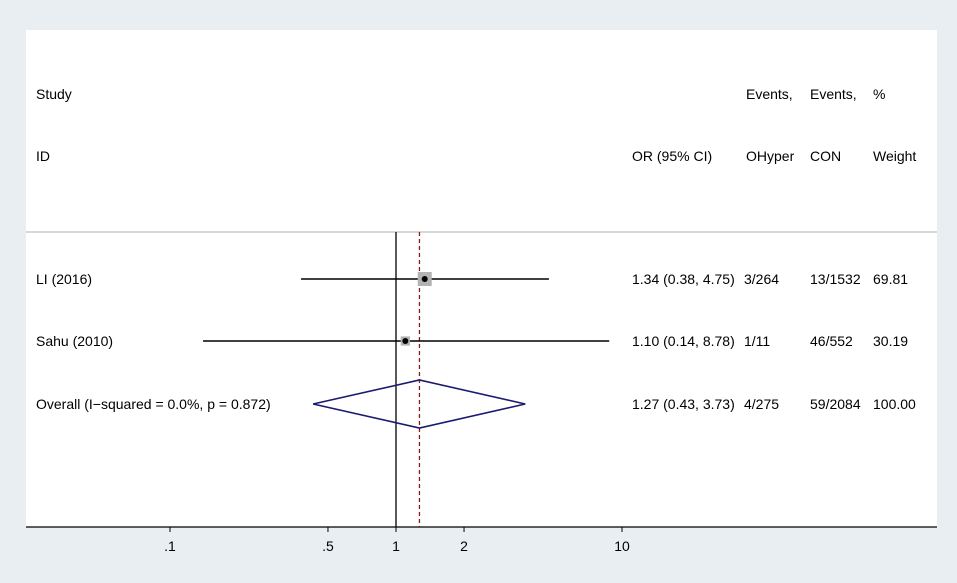  Describe the element at coordinates (170, 546) in the screenshot. I see `x-tick-label: .1` at that location.